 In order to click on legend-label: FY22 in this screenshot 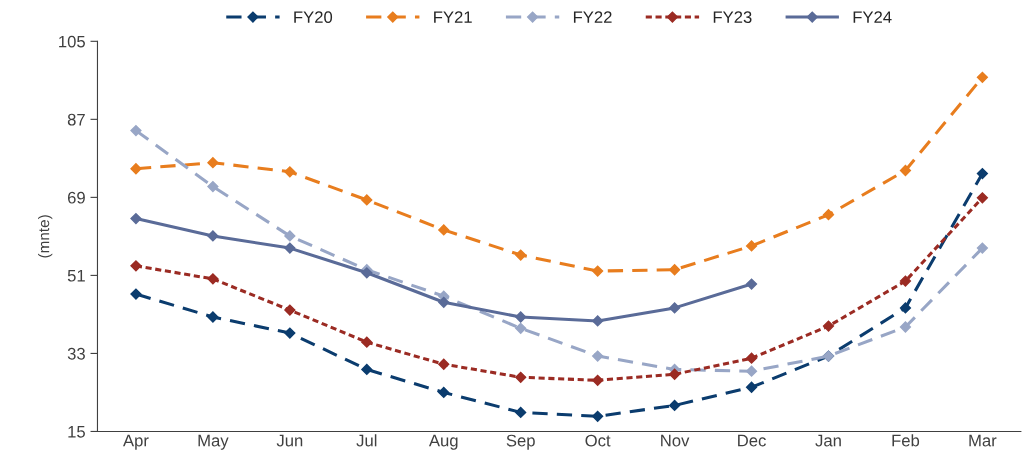, I will do `click(592, 17)`.